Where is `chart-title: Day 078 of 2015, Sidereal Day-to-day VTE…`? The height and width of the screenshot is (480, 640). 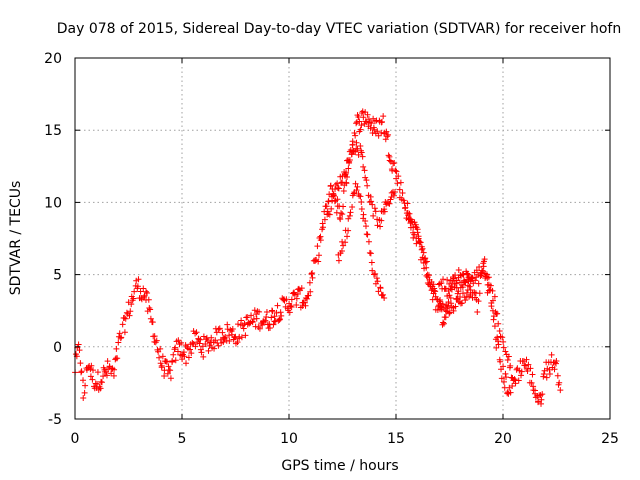
chart-title: Day 078 of 2015, Sidereal Day-to-day VTE… is located at coordinates (339, 29).